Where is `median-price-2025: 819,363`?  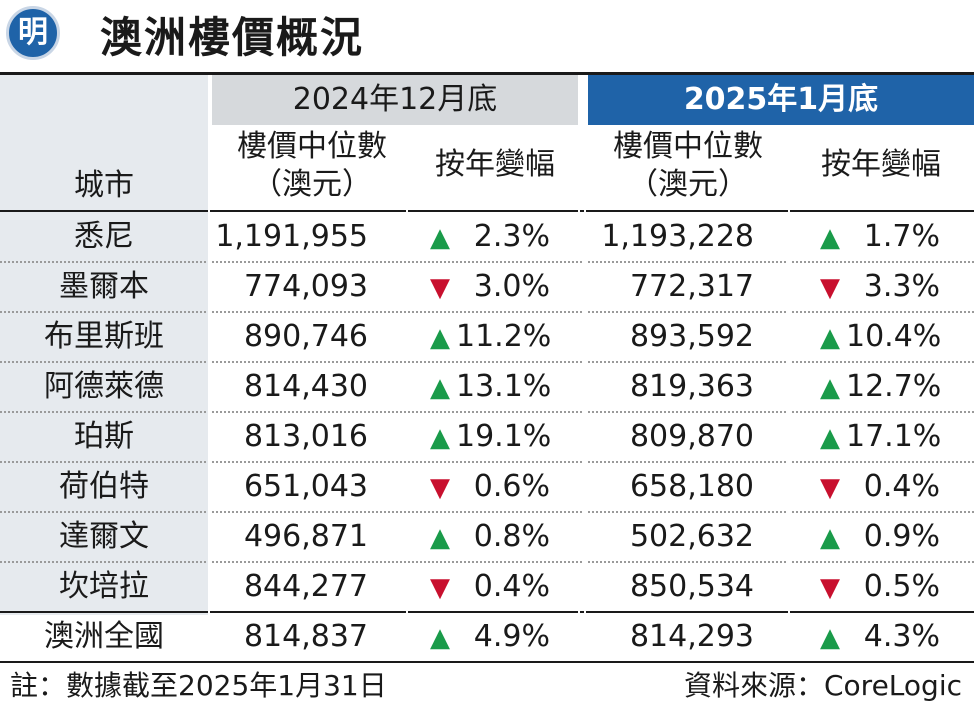 median-price-2025: 819,363 is located at coordinates (691, 386).